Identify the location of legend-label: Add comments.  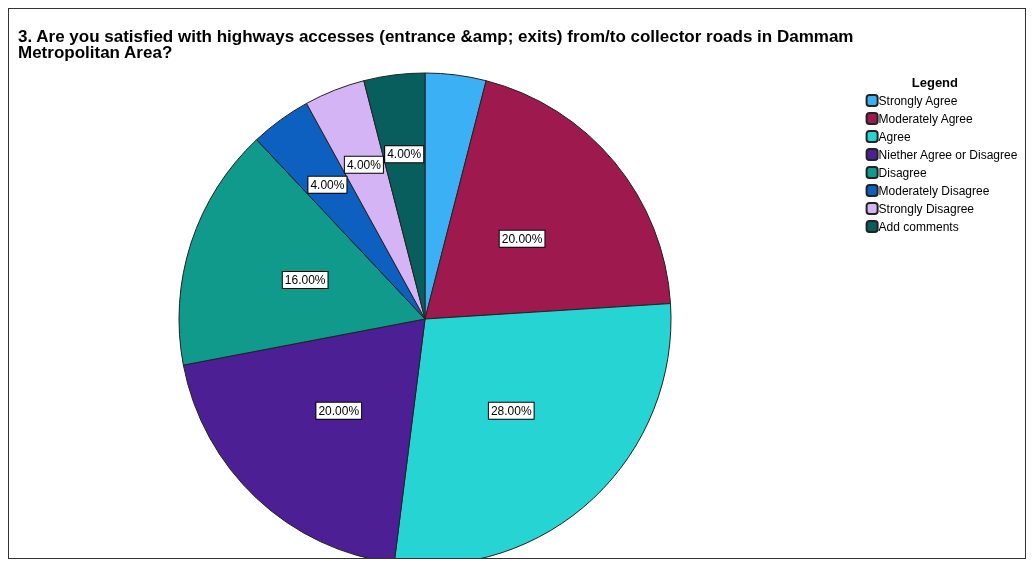
(918, 226).